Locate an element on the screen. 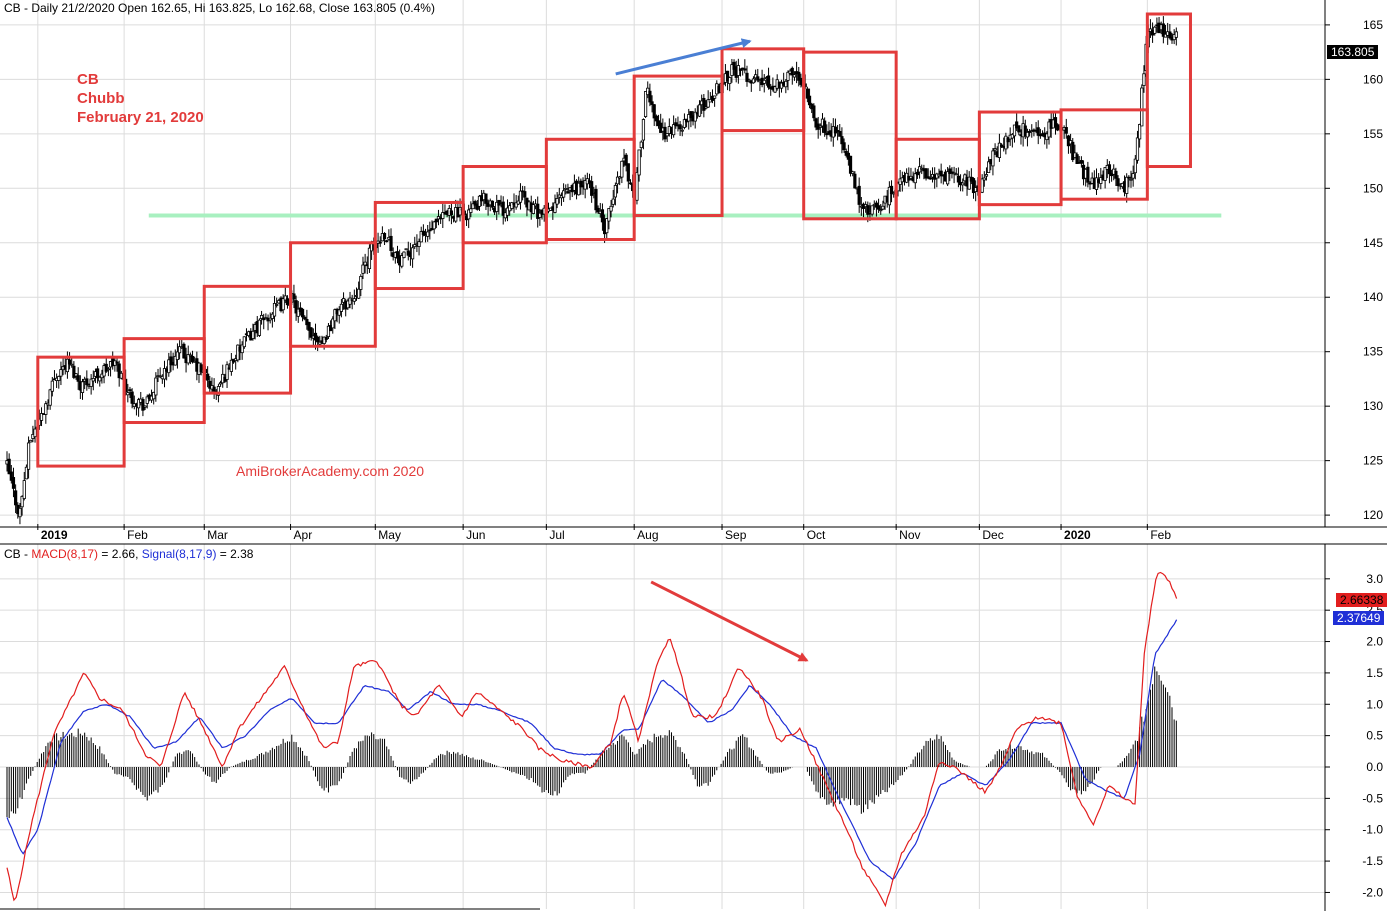 The width and height of the screenshot is (1387, 911). x-tick-label: Oct is located at coordinates (816, 535).